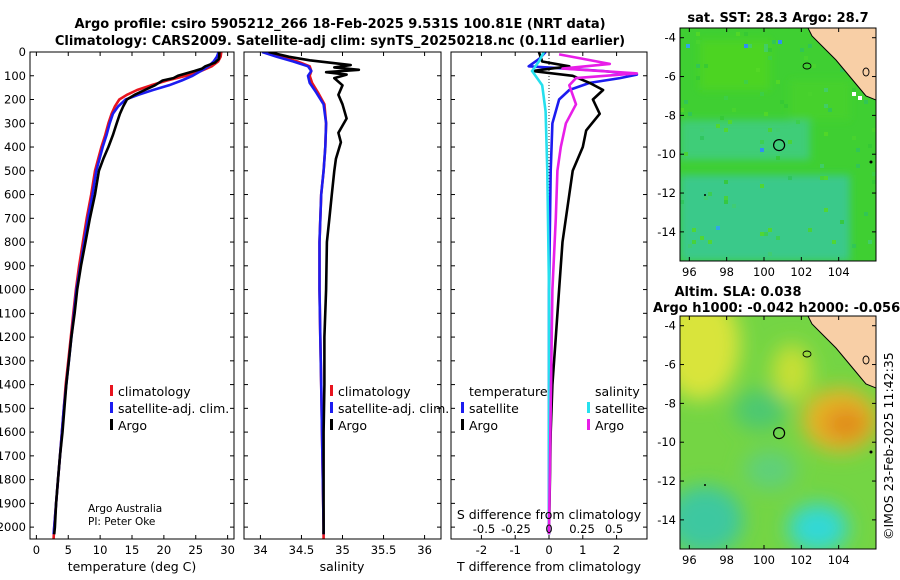 The image size is (900, 580). I want to click on s-tick-label: 0.25, so click(582, 529).